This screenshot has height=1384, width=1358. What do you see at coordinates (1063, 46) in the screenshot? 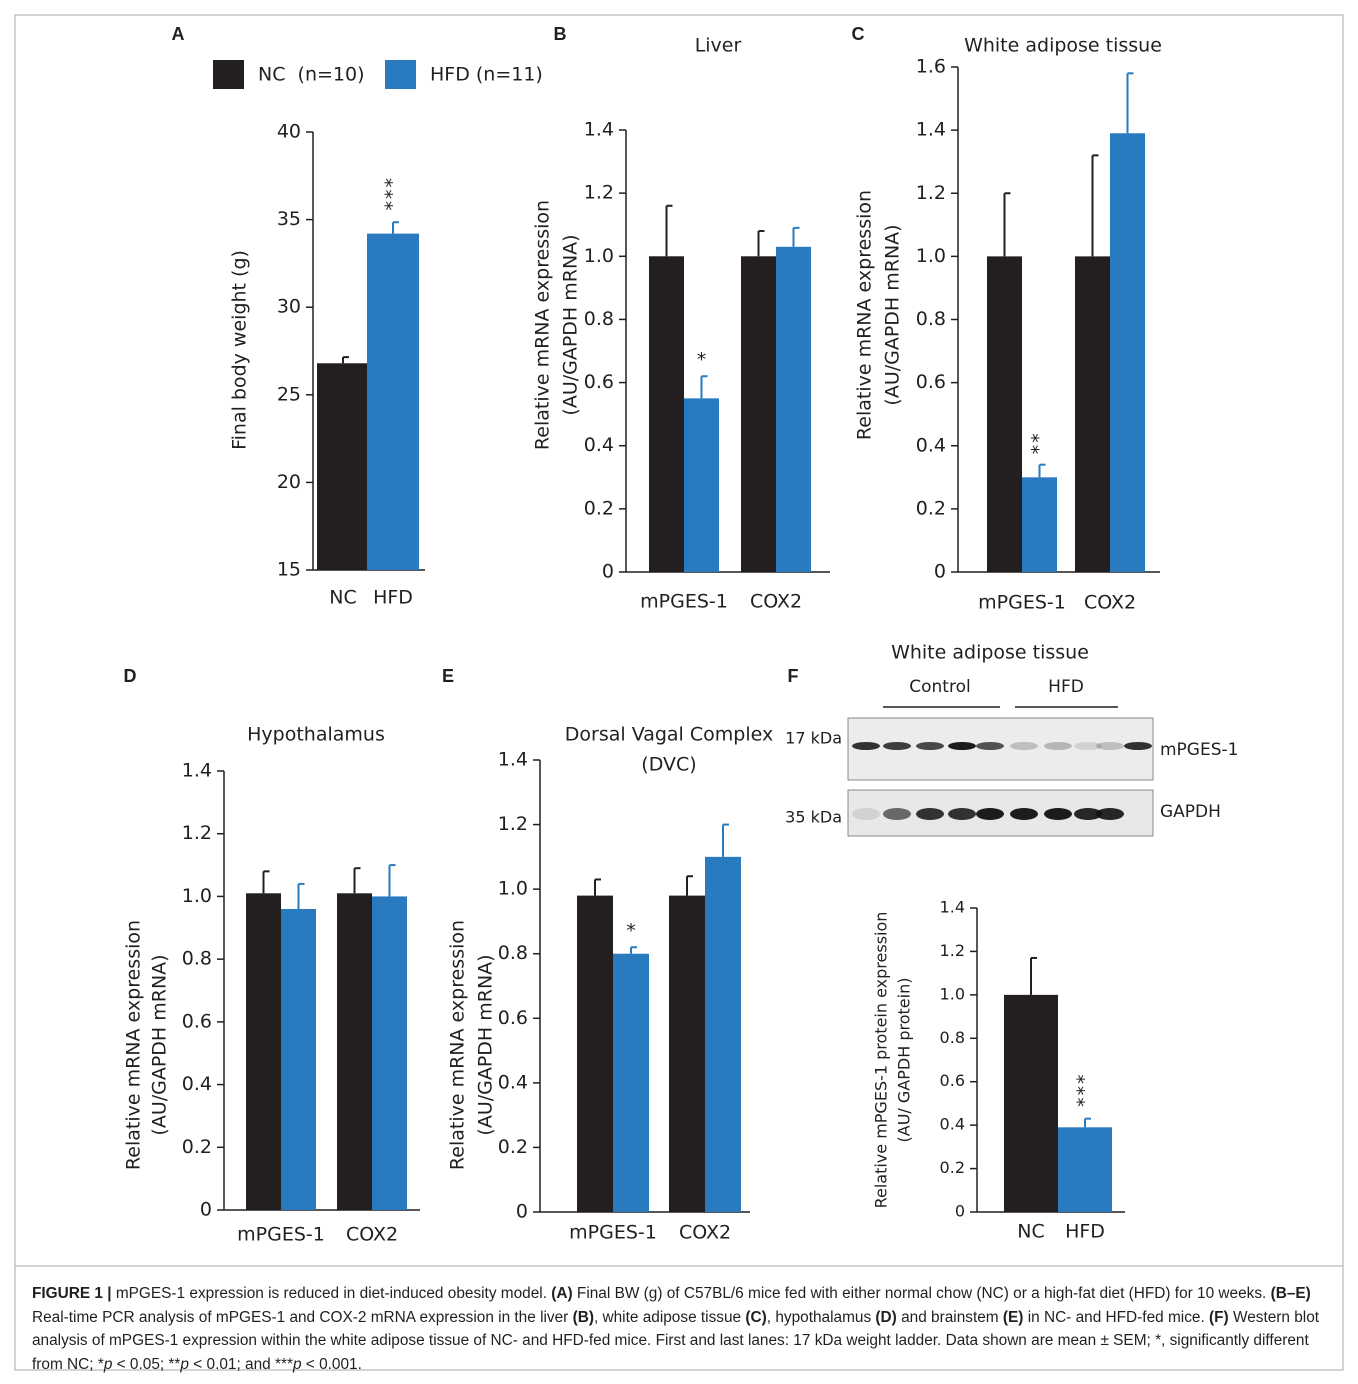
I see `chart-title: White adipose tissue` at bounding box center [1063, 46].